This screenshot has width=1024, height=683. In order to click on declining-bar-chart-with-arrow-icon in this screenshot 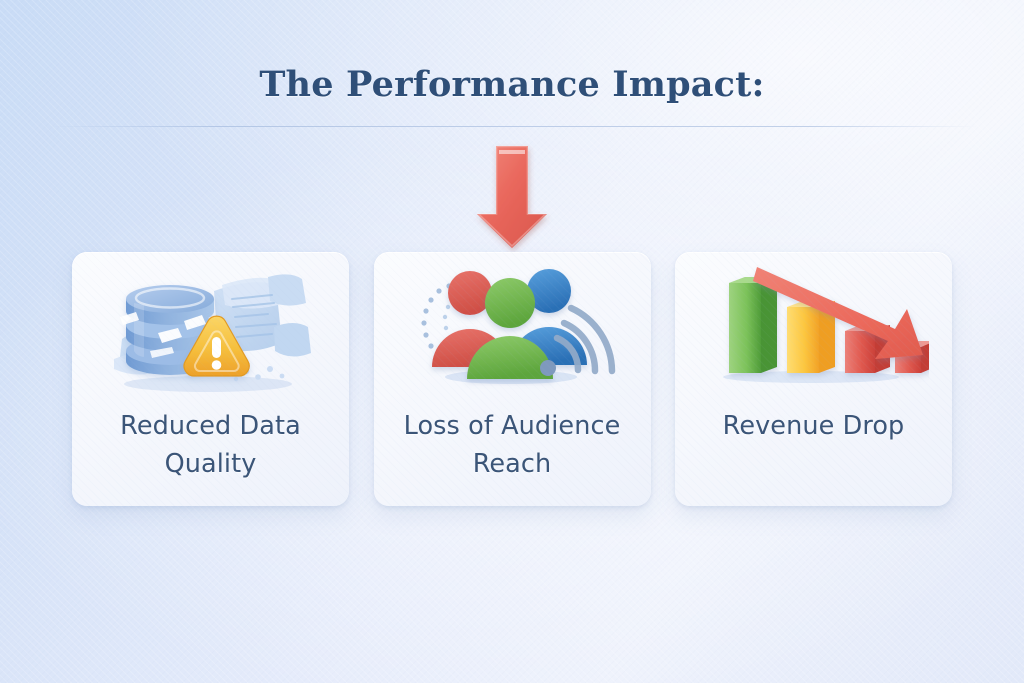, I will do `click(813, 329)`.